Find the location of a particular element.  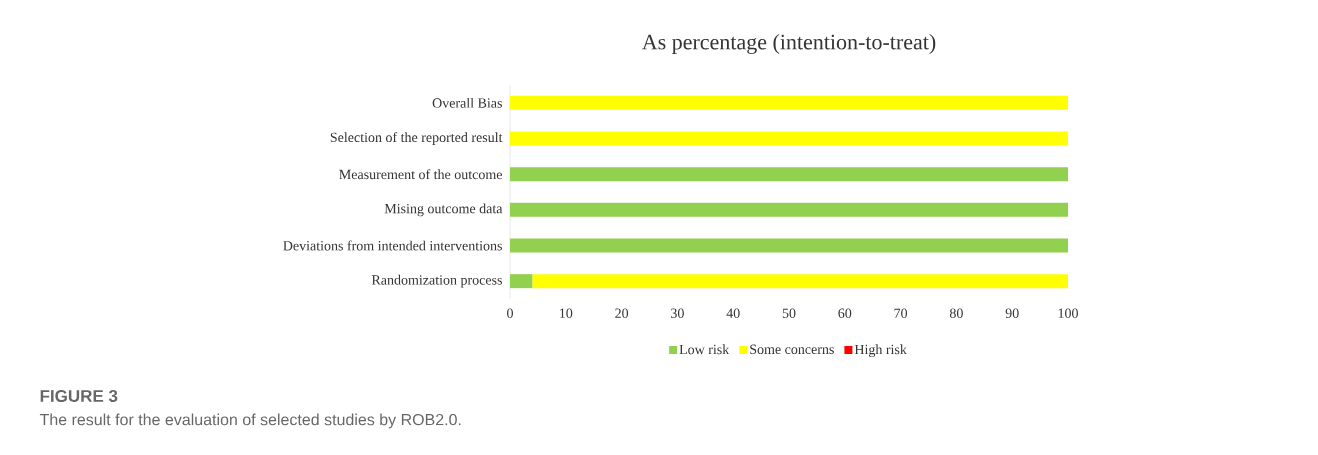

legend-label: Low risk is located at coordinates (704, 349).